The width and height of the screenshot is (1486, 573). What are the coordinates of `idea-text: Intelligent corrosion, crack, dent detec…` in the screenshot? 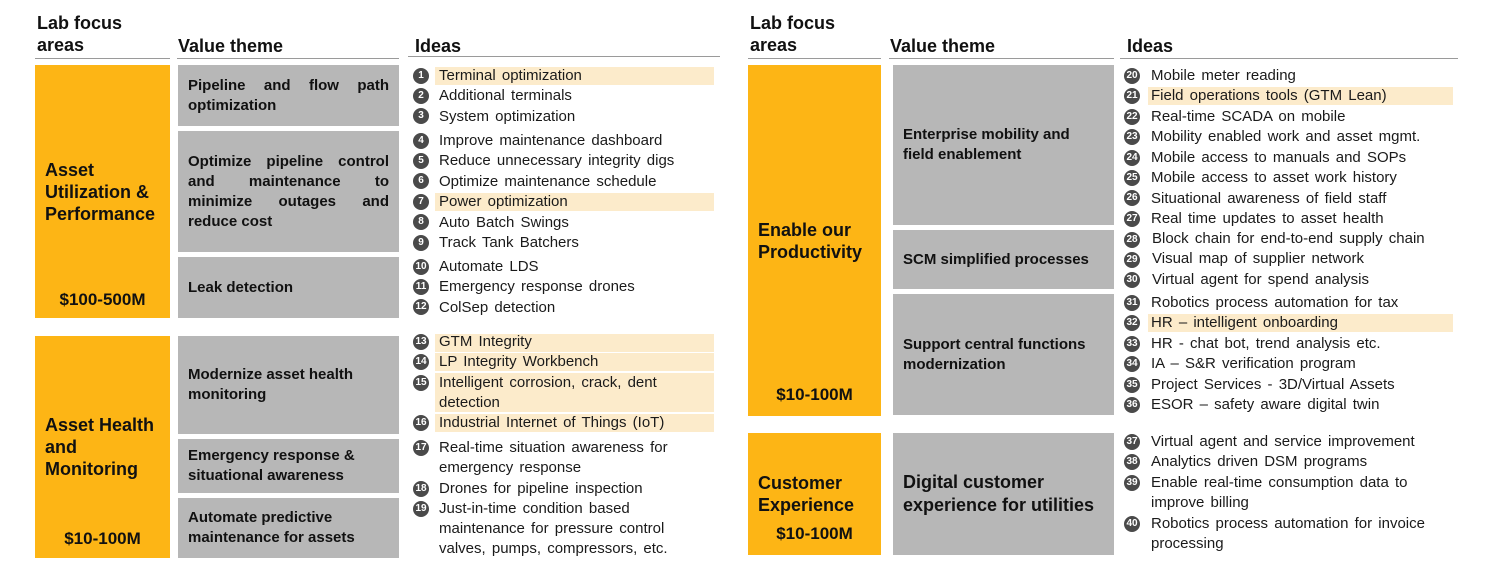 It's located at (548, 392).